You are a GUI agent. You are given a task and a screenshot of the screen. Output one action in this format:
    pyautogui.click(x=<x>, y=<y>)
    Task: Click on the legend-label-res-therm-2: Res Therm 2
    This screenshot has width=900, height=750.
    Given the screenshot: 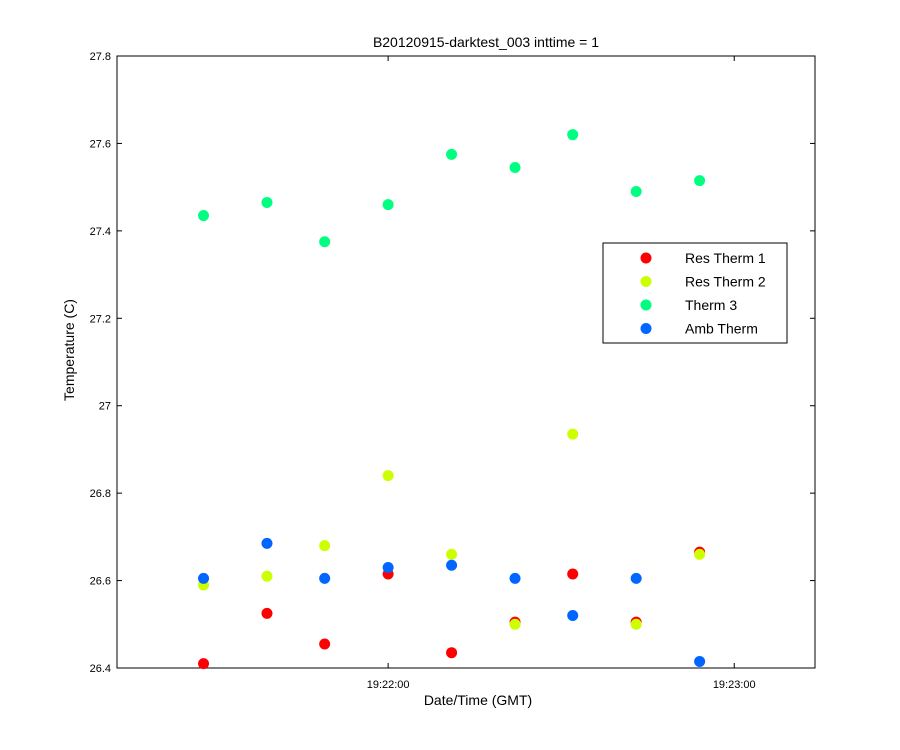 What is the action you would take?
    pyautogui.click(x=725, y=282)
    